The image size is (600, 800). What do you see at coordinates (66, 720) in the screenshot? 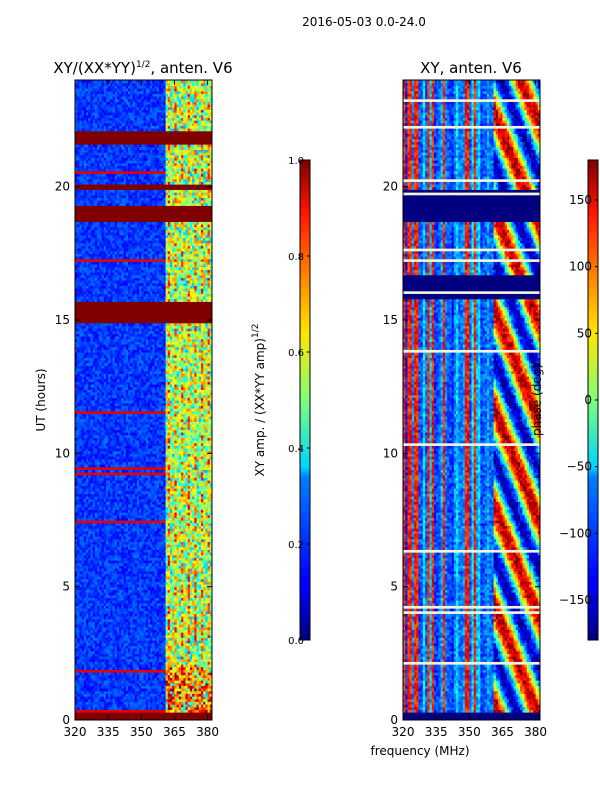
I see `left-ytick-label: 0` at bounding box center [66, 720].